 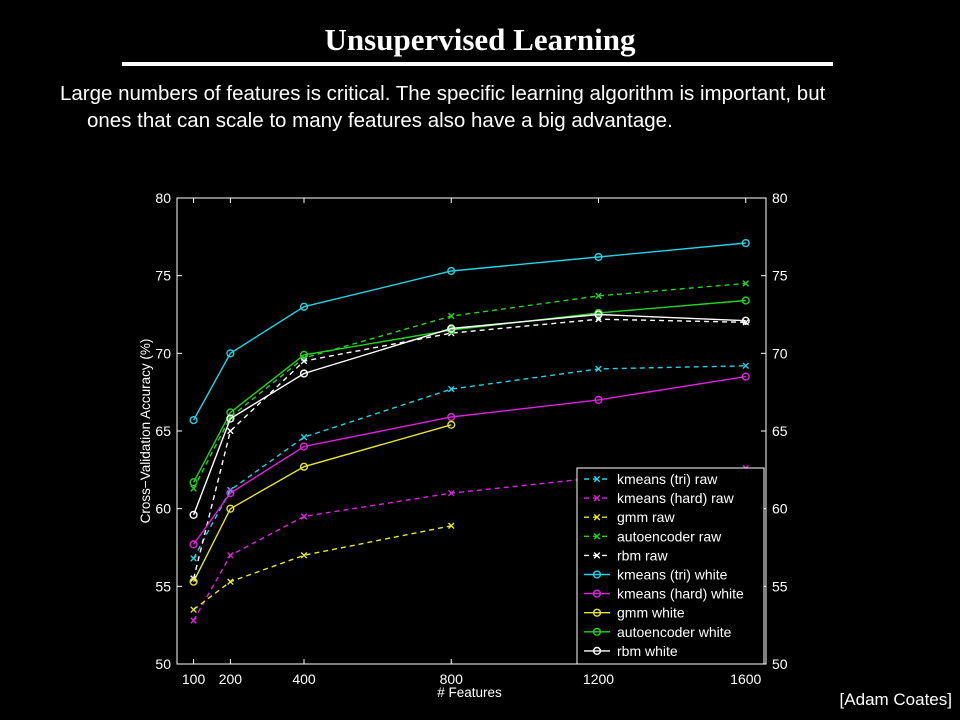 What do you see at coordinates (163, 586) in the screenshot?
I see `y-tick-label-left: 55` at bounding box center [163, 586].